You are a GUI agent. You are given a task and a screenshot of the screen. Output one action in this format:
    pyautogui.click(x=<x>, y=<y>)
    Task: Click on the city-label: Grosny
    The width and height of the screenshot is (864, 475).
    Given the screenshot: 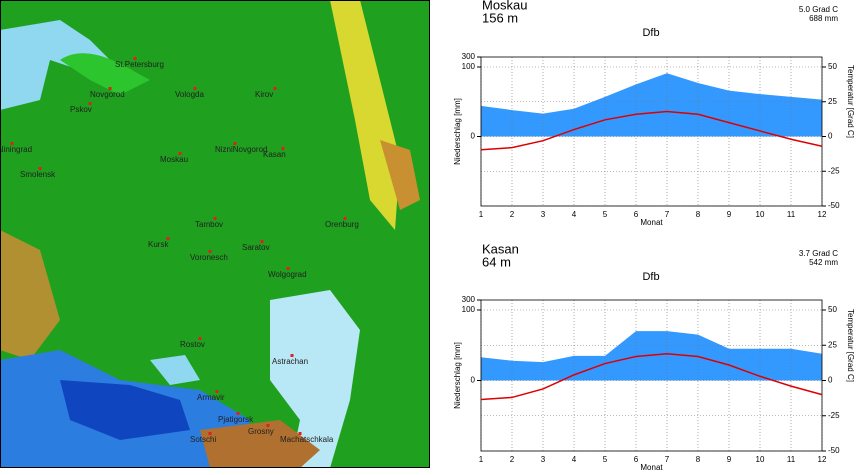 What is the action you would take?
    pyautogui.click(x=261, y=431)
    